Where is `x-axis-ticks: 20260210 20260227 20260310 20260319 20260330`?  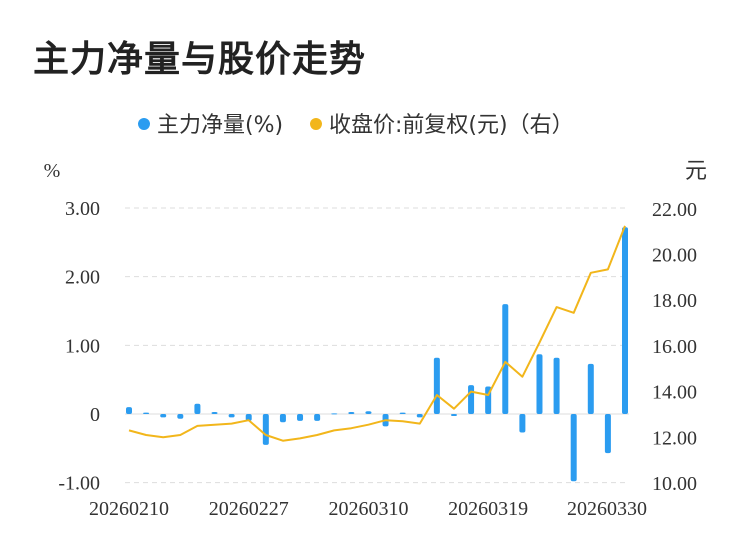 x-axis-ticks: 20260210 20260227 20260310 20260319 20260330 is located at coordinates (368, 509).